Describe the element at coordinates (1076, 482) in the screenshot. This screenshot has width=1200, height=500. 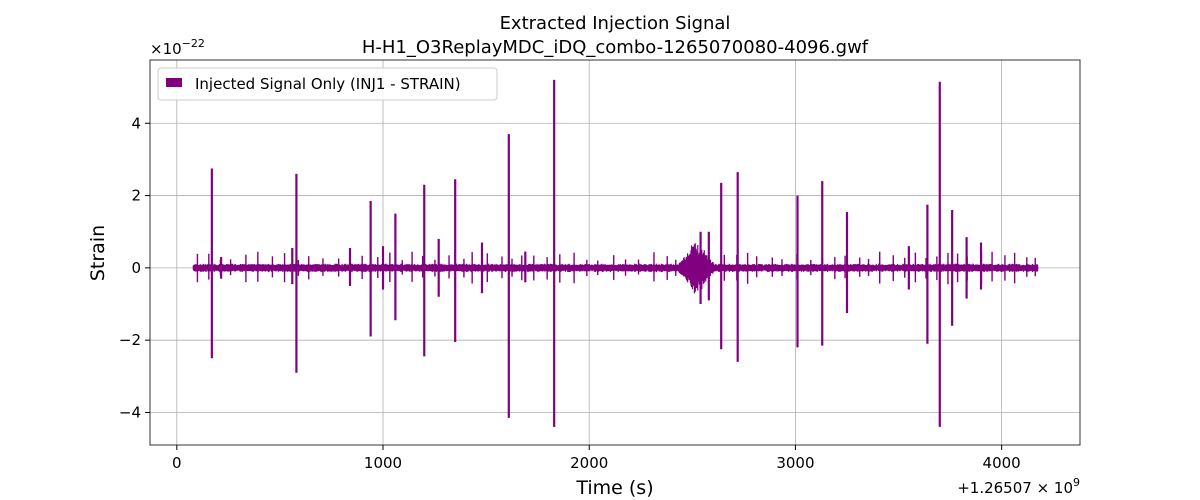
I see `x-offset-exponent: 9` at that location.